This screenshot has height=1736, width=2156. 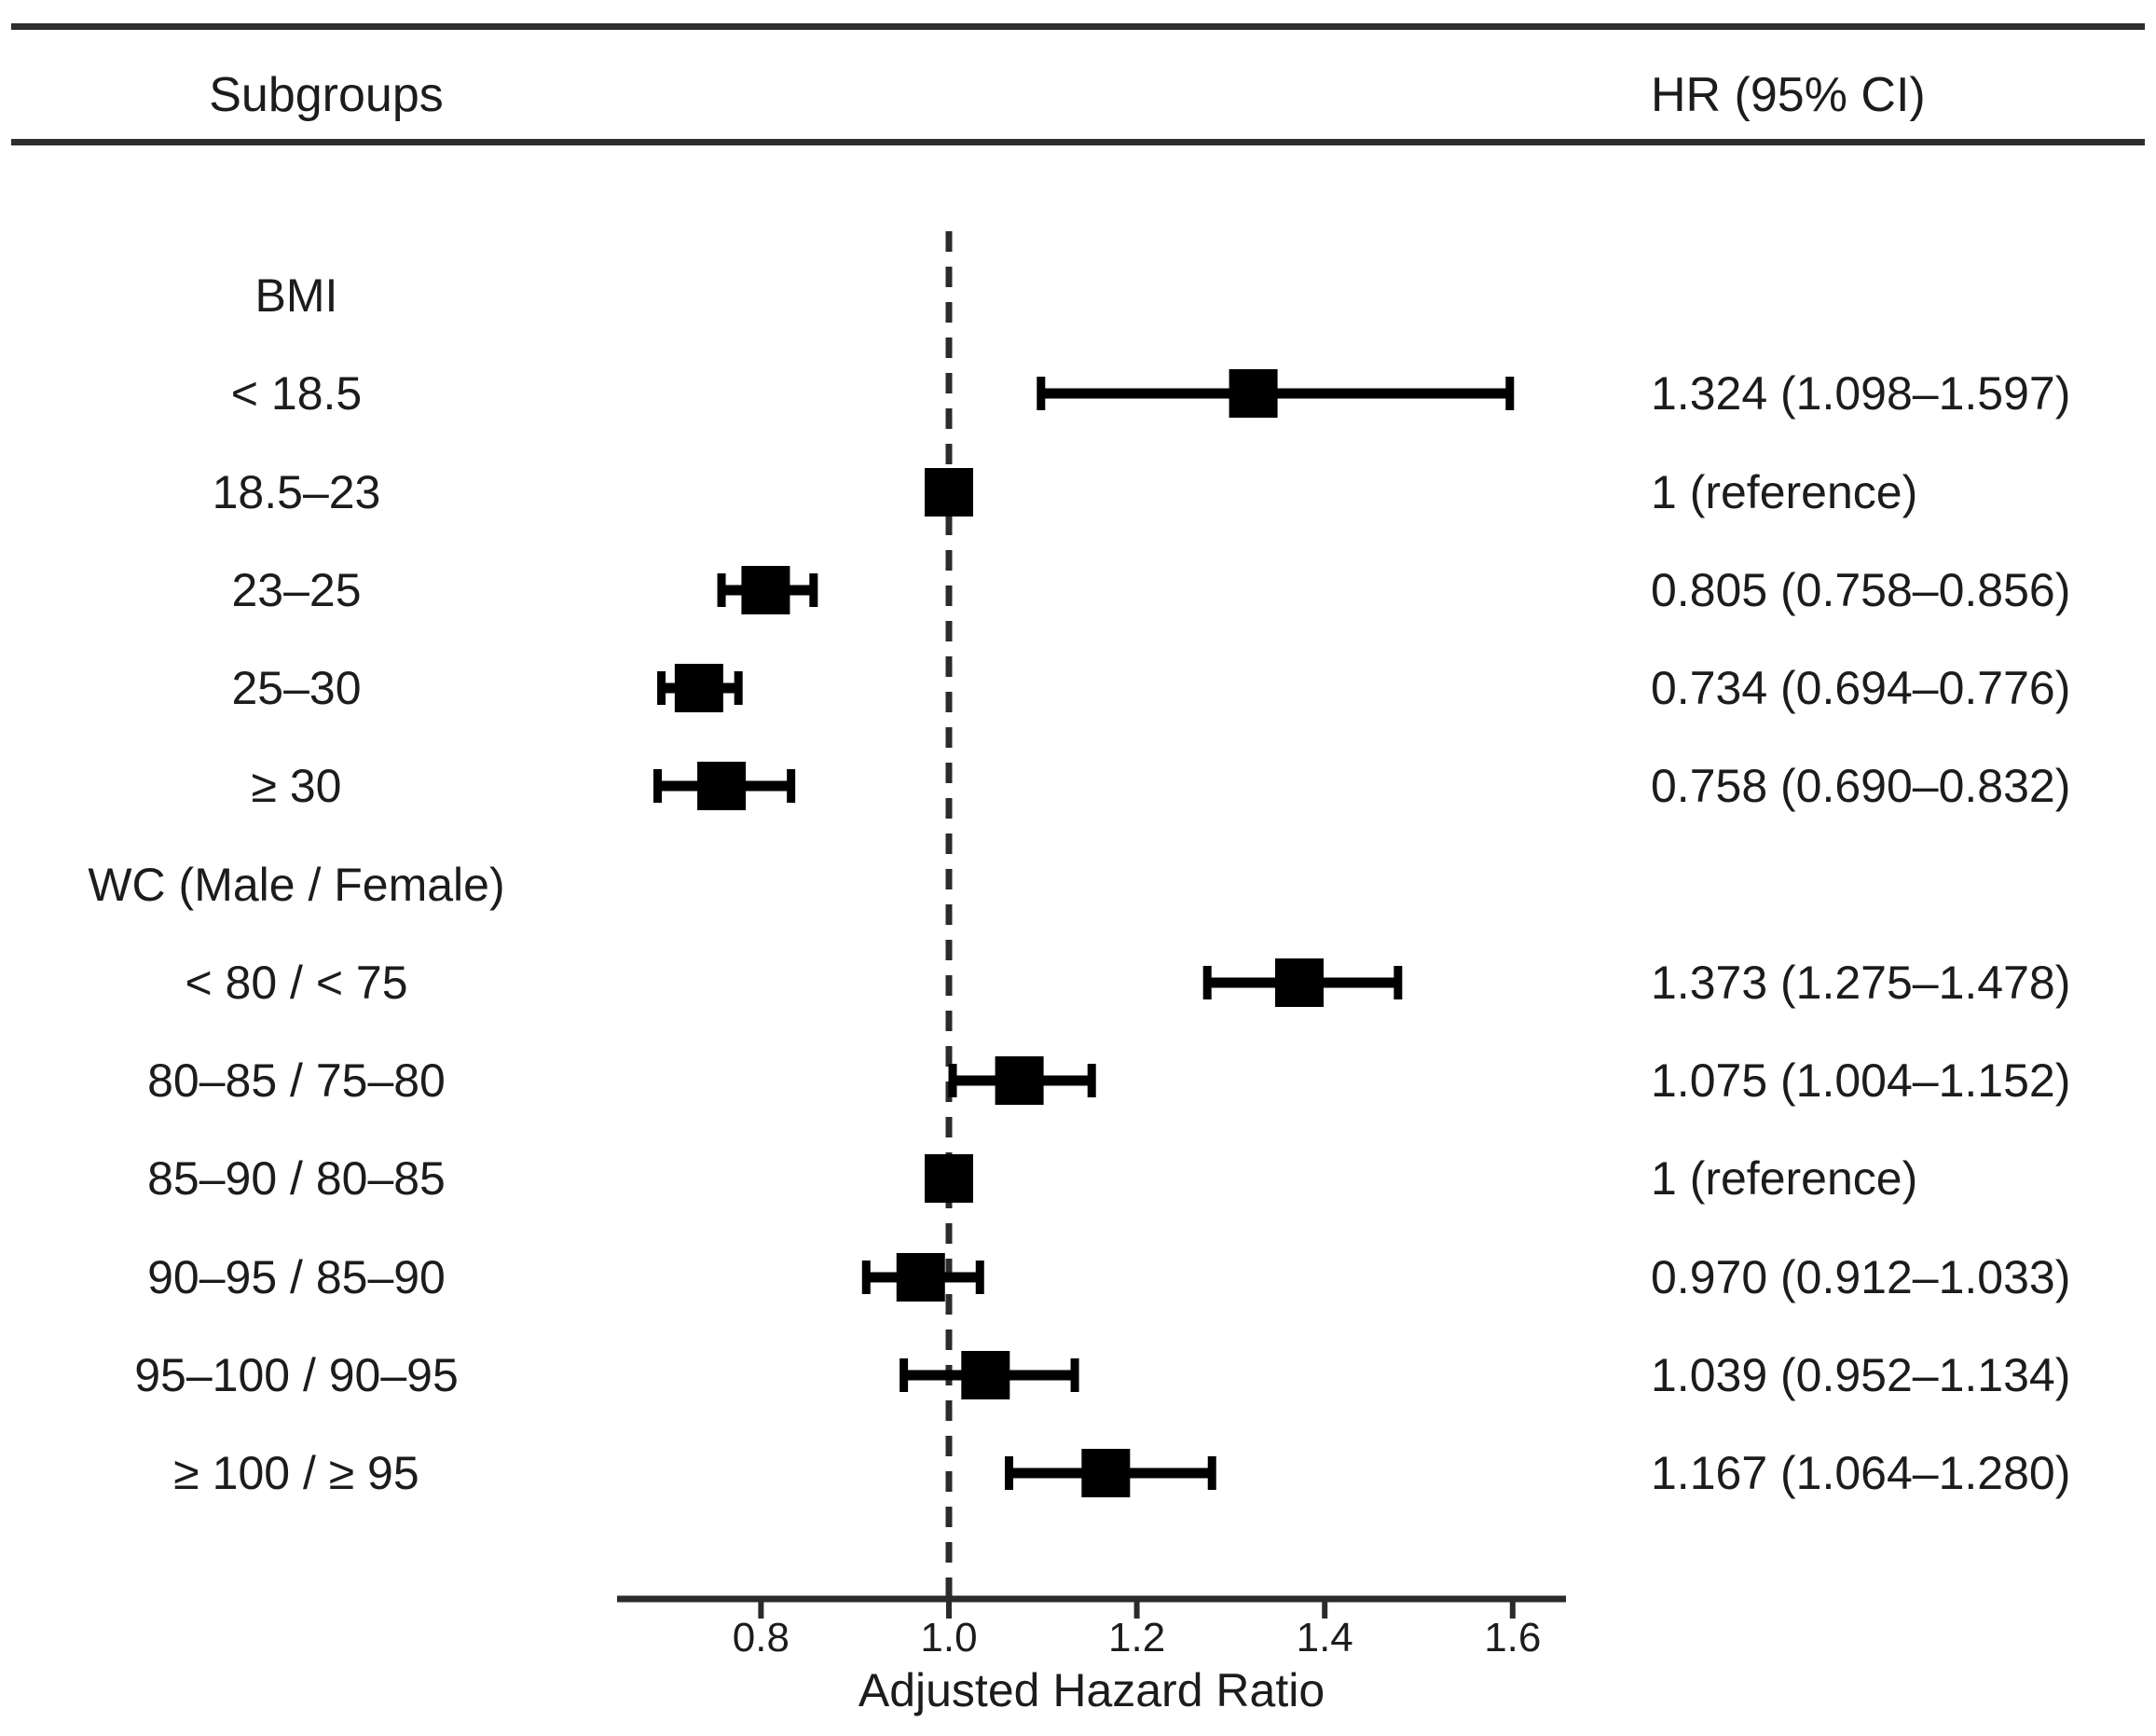 What do you see at coordinates (949, 1637) in the screenshot?
I see `x-tick-label: 1.0` at bounding box center [949, 1637].